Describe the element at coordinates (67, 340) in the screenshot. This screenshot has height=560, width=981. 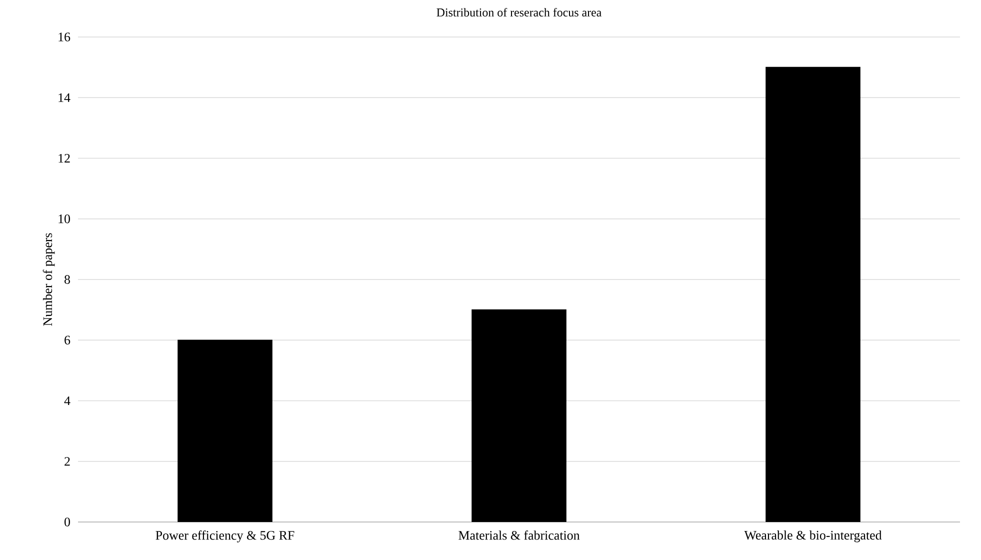
I see `y-tick-label: 6` at that location.